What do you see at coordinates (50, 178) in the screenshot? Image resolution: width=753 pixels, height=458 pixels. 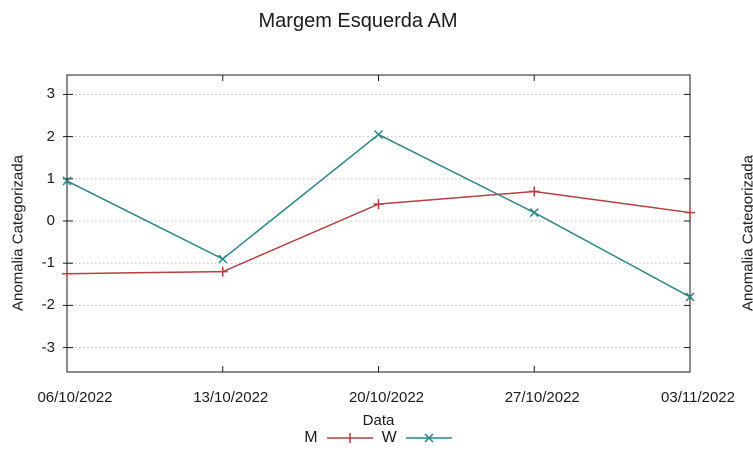 I see `y-tick-label: 1` at bounding box center [50, 178].